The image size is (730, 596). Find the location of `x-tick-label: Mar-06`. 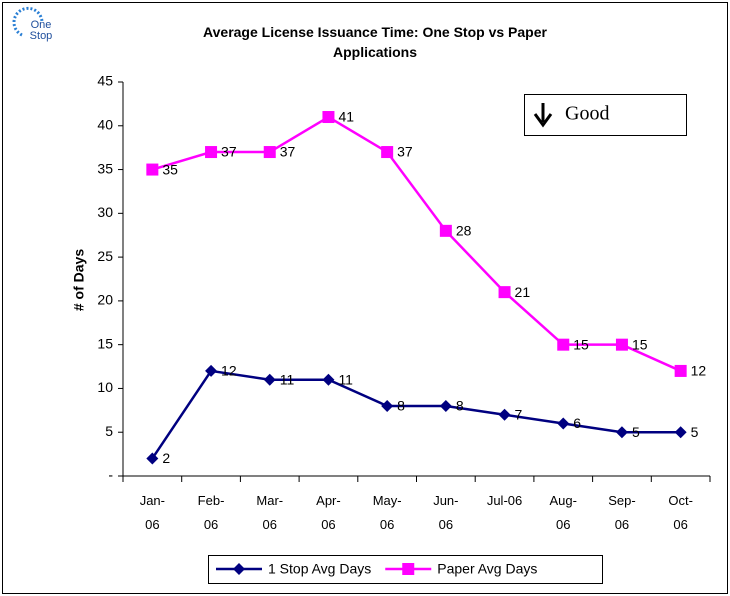

x-tick-label: Mar-06 is located at coordinates (270, 512).